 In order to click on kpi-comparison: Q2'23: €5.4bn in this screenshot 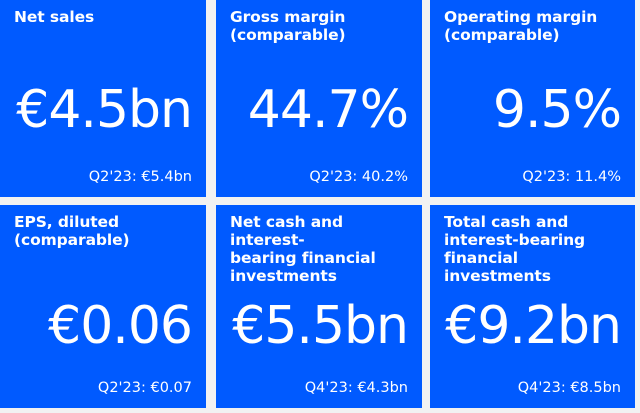, I will do `click(140, 177)`.